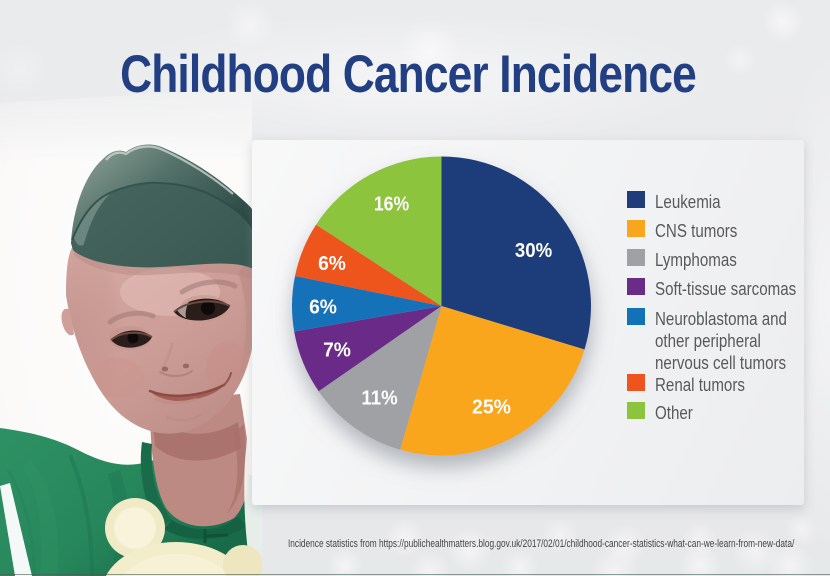 The image size is (830, 576). Describe the element at coordinates (337, 350) in the screenshot. I see `svg-text: 7%` at that location.